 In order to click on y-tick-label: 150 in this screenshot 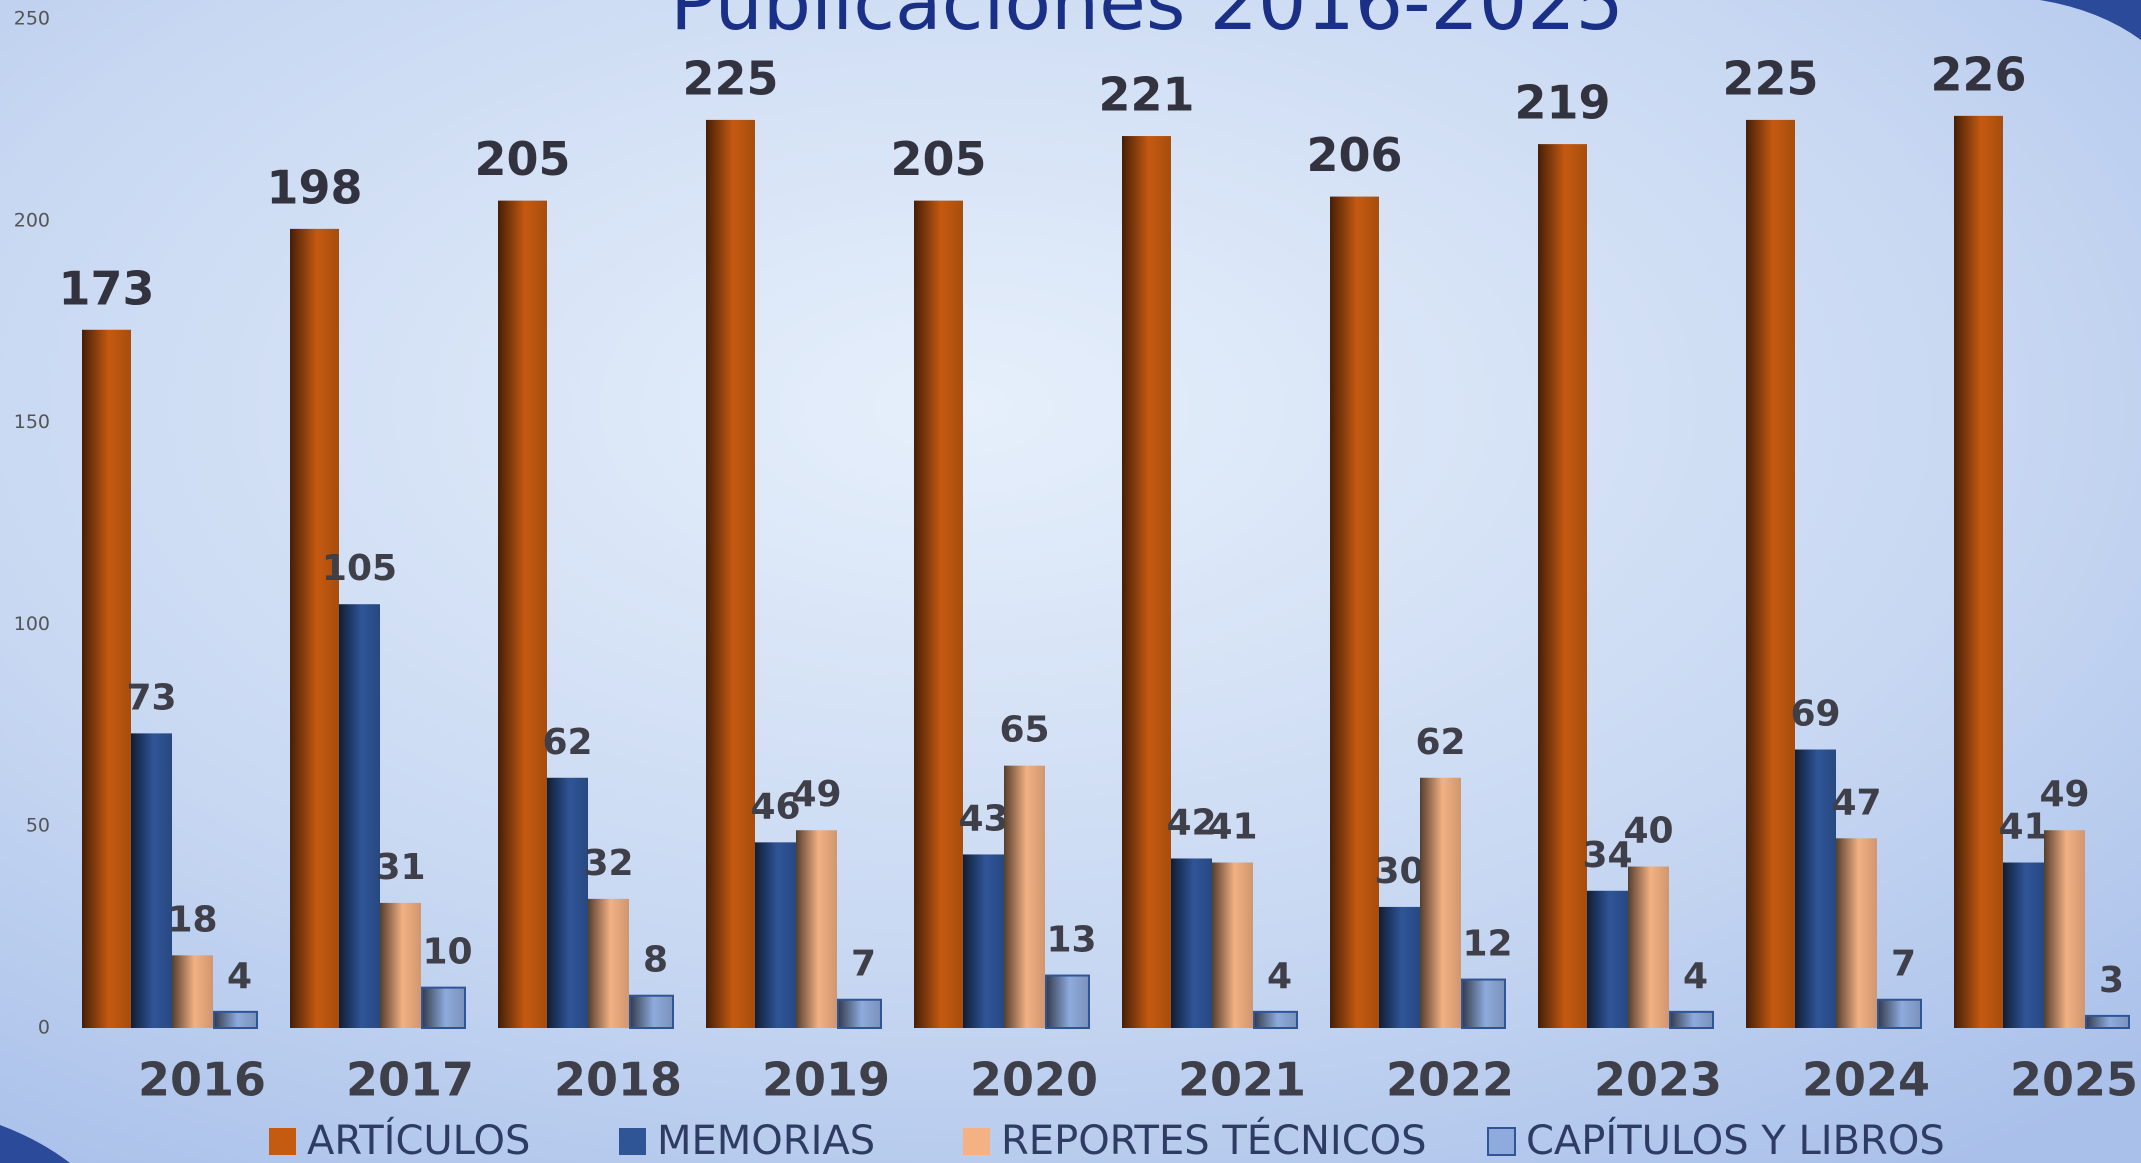, I will do `click(32, 422)`.